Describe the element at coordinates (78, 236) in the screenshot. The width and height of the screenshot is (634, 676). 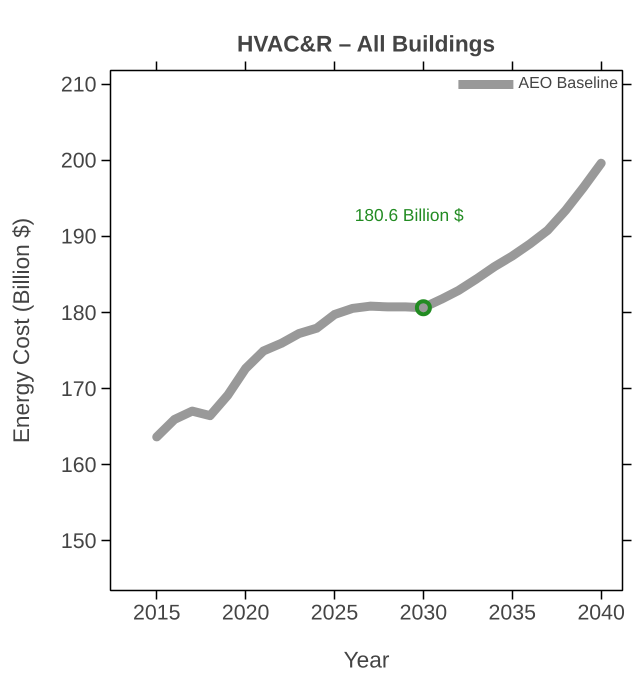
I see `y-tick-label: 190` at that location.